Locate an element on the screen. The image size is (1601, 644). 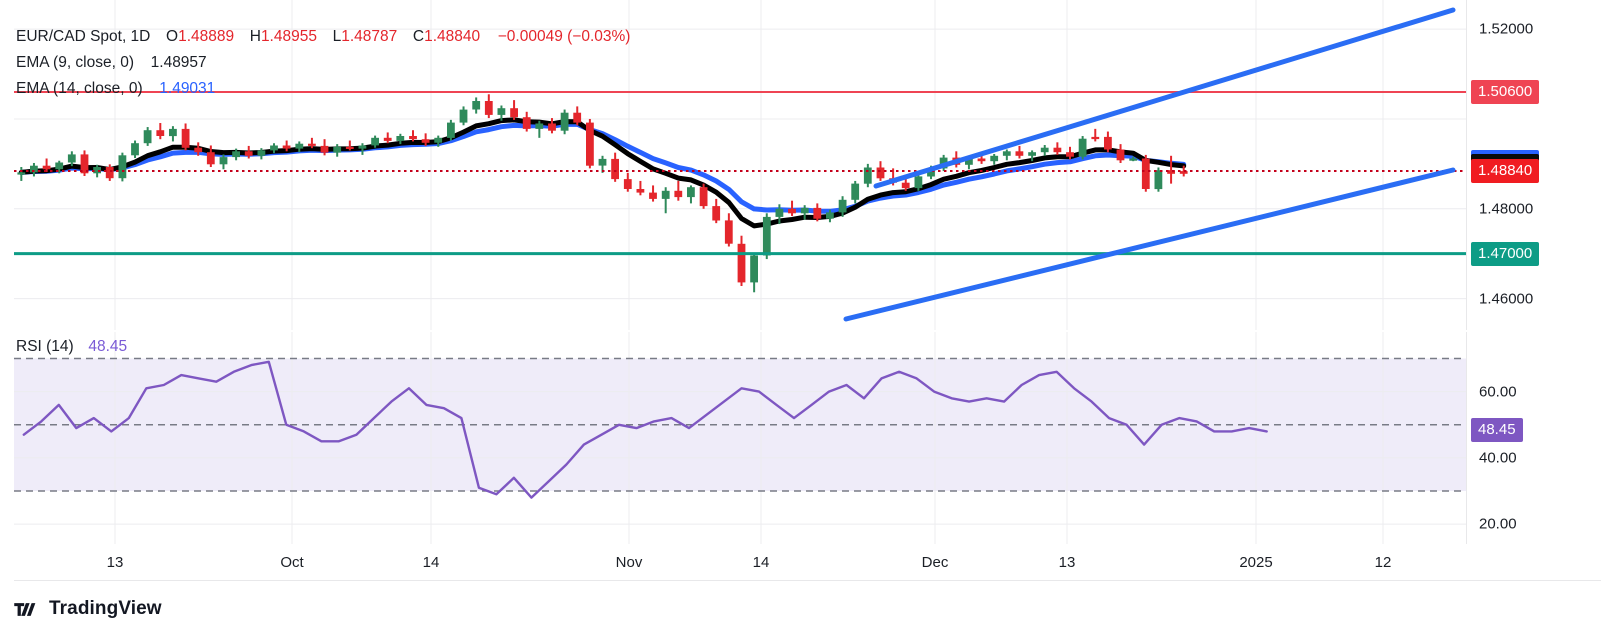
rsi-badge: 48.45 is located at coordinates (1497, 429).